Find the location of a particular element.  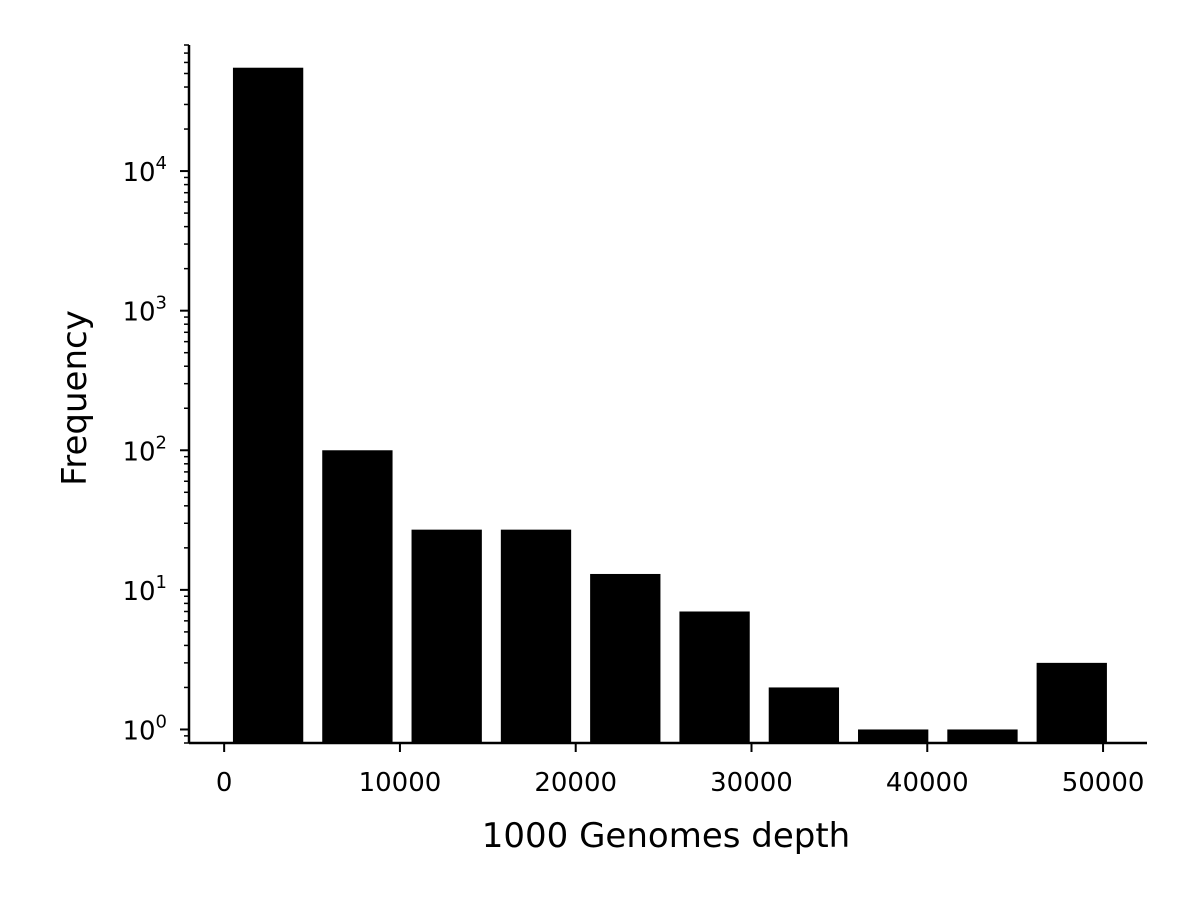

y-tick-label: 10⁰ is located at coordinates (144, 728).